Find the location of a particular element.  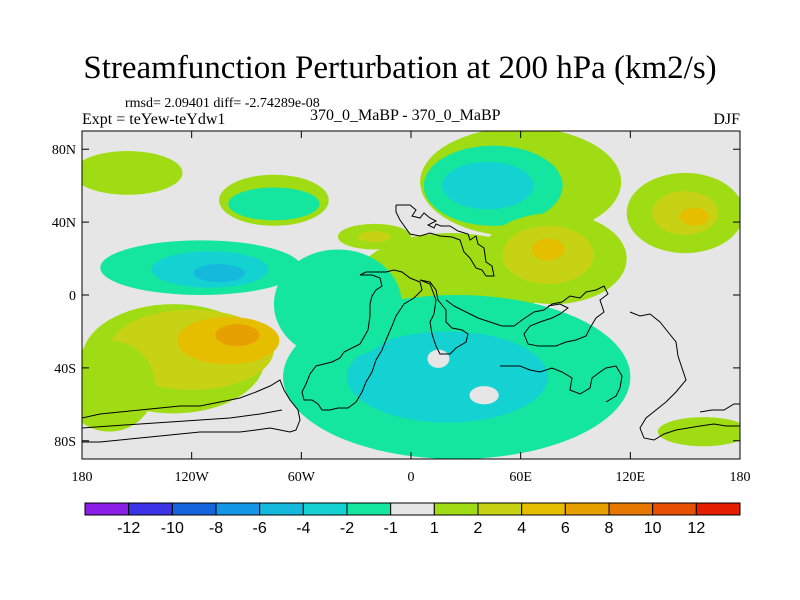

colorbar-label-4: -4 is located at coordinates (303, 528).